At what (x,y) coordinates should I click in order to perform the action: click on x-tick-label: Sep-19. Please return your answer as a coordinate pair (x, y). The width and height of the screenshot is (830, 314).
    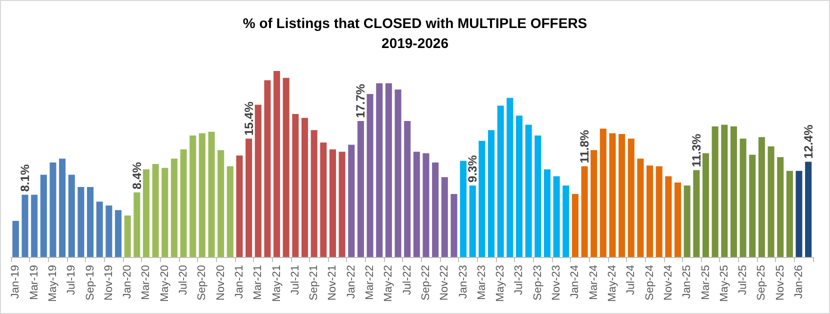
    Looking at the image, I should click on (90, 282).